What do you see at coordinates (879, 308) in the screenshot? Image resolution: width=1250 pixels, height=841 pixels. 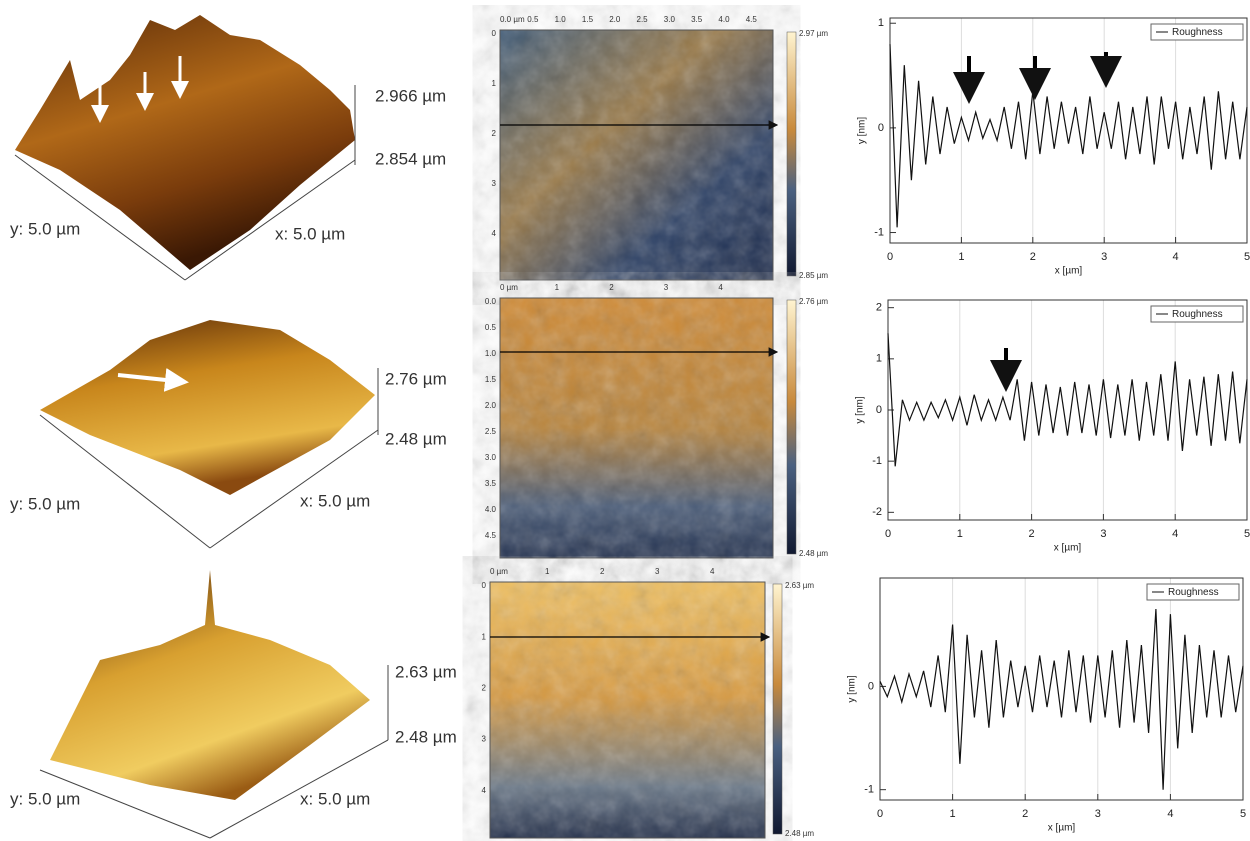 I see `y-tick-label: 2` at bounding box center [879, 308].